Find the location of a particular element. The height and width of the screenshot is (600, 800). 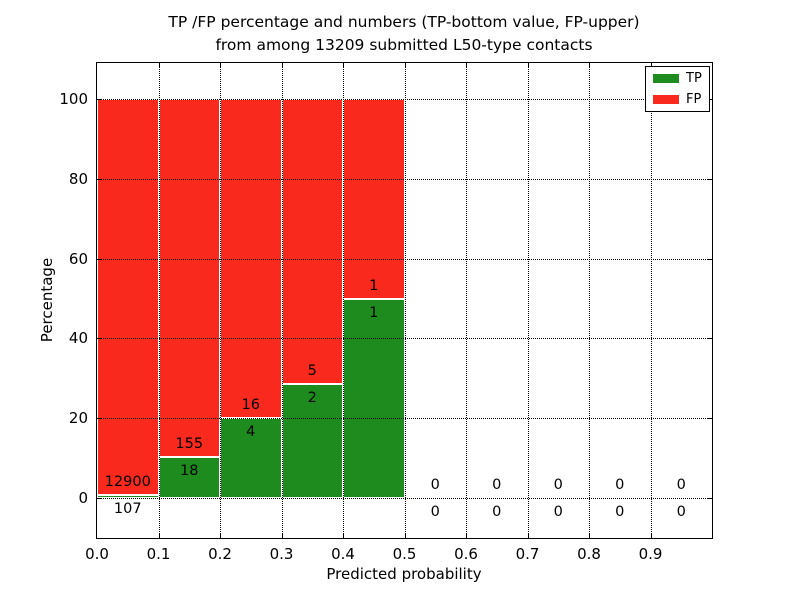

legend: TP FP is located at coordinates (677, 89).